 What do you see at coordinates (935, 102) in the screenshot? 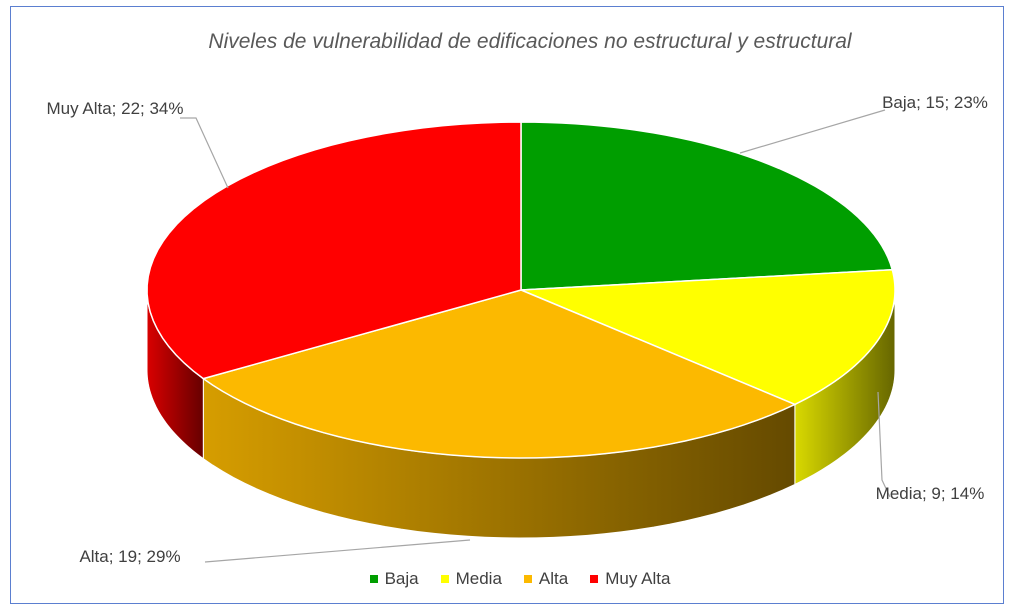
I see `data-label: Baja; 15; 23%` at bounding box center [935, 102].